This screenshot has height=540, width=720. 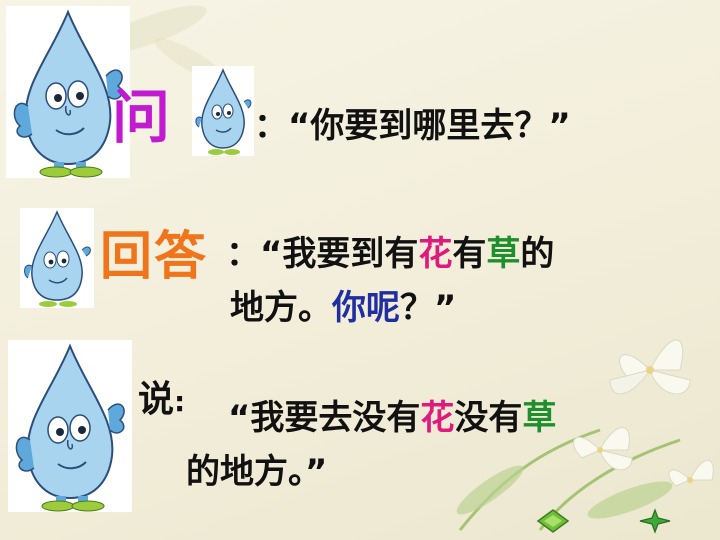 I want to click on nav-back-button, so click(x=553, y=521).